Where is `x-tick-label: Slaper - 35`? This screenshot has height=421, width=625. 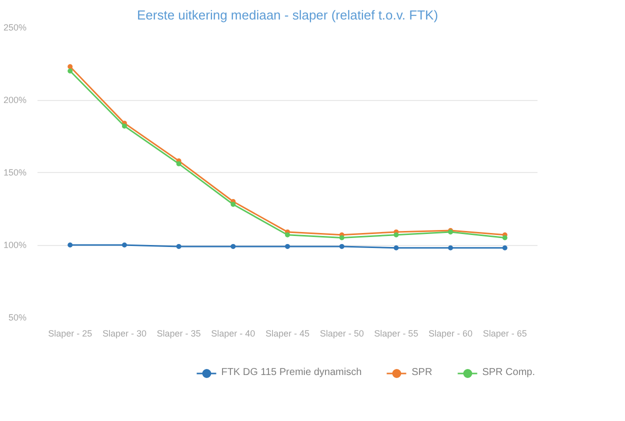
x-tick-label: Slaper - 35 is located at coordinates (178, 333).